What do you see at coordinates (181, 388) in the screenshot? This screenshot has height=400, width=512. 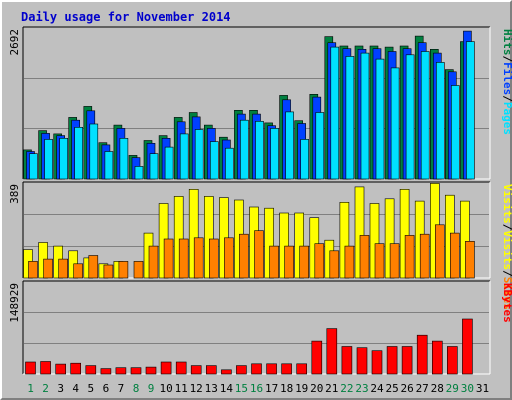 I see `x-tick-label-day-11: 11` at bounding box center [181, 388].